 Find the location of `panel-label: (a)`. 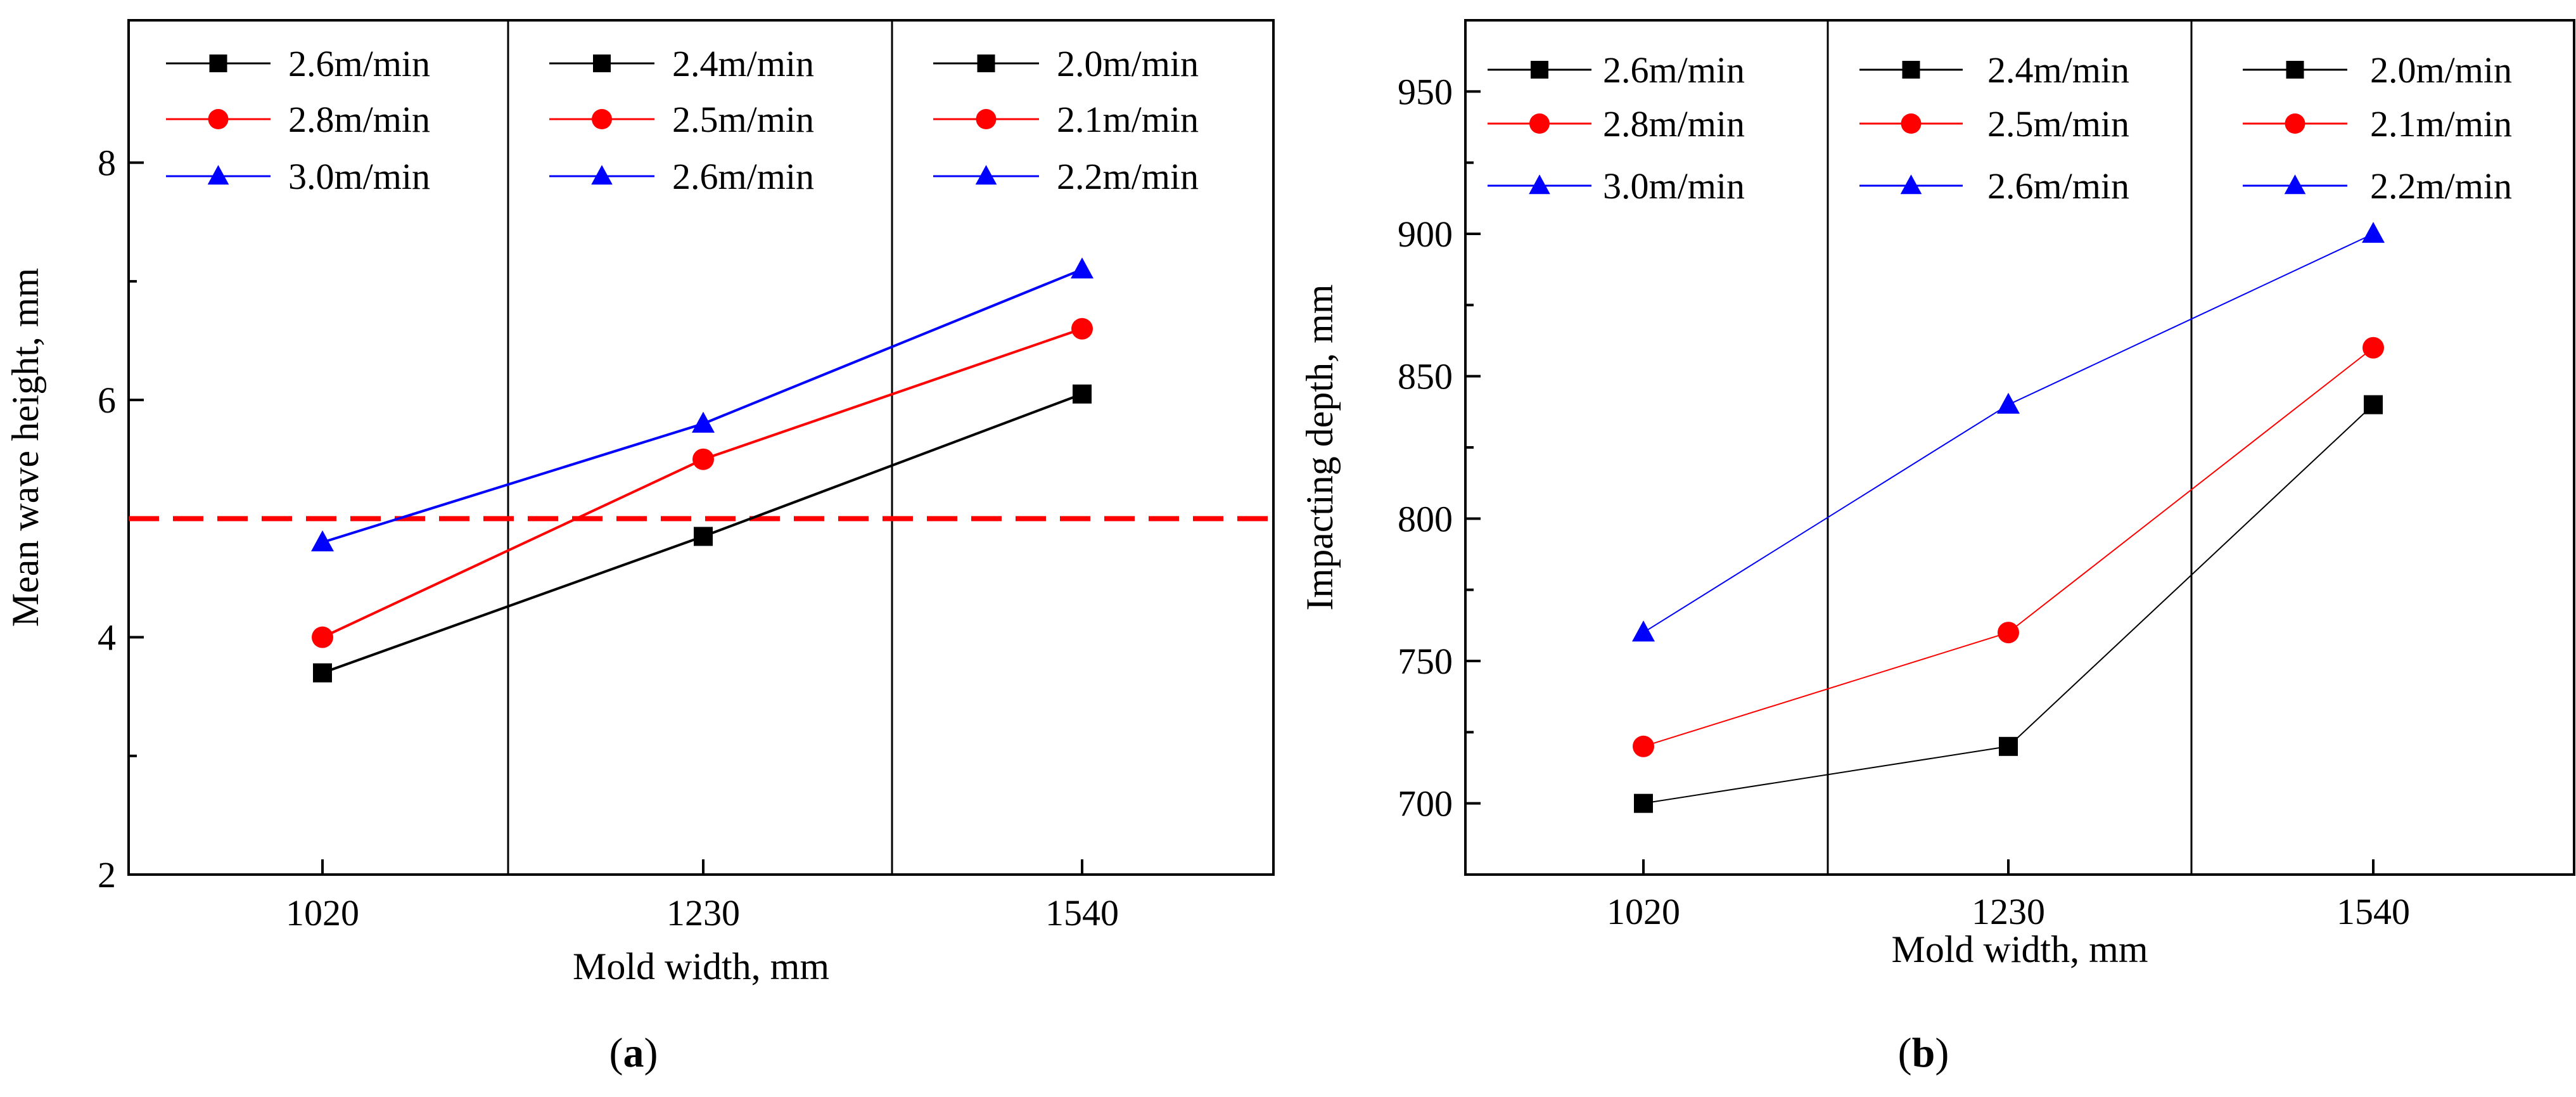

panel-label: (a) is located at coordinates (633, 1053).